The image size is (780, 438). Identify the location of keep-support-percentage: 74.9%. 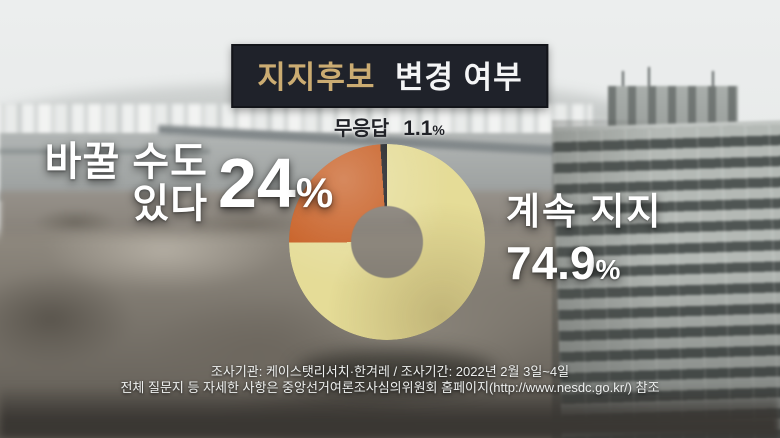
(584, 265).